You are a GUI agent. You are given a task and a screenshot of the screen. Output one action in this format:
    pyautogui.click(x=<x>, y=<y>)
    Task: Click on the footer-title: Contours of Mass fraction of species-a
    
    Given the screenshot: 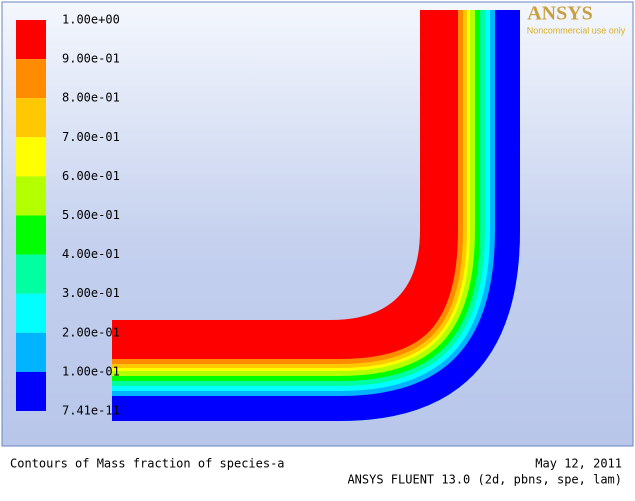 What is the action you would take?
    pyautogui.click(x=147, y=464)
    